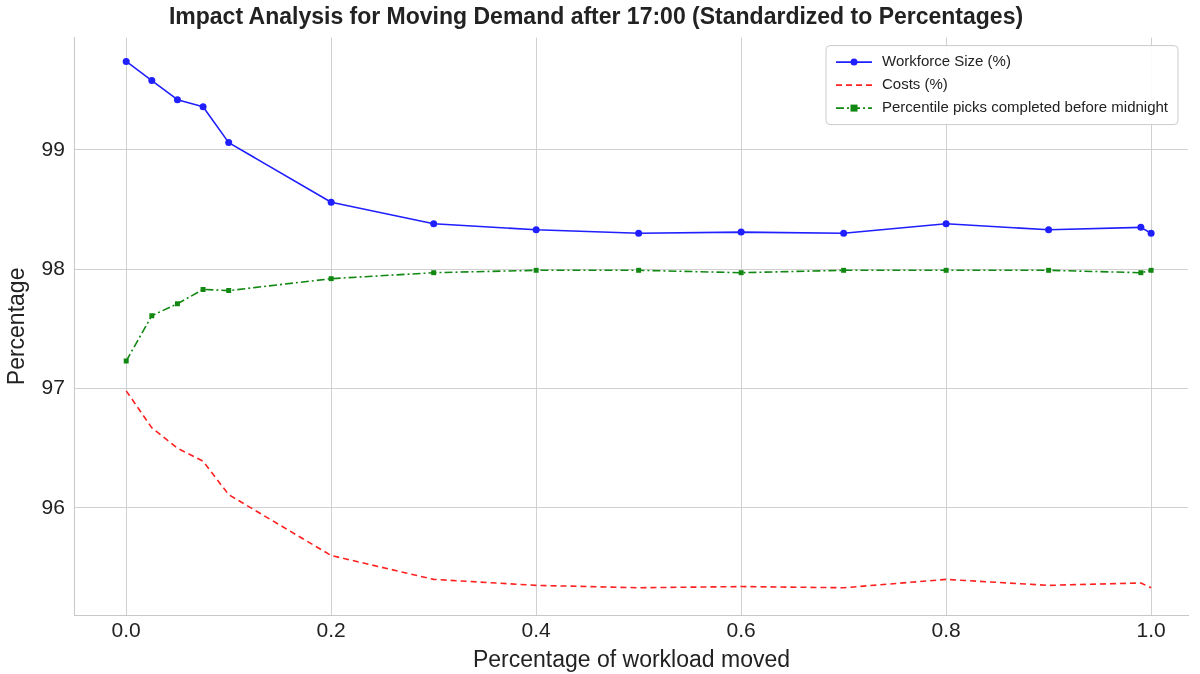  What do you see at coordinates (596, 16) in the screenshot?
I see `chart-title: Impact Analysis for Moving Demand after 17:00 (Standardized to Percentages)` at bounding box center [596, 16].